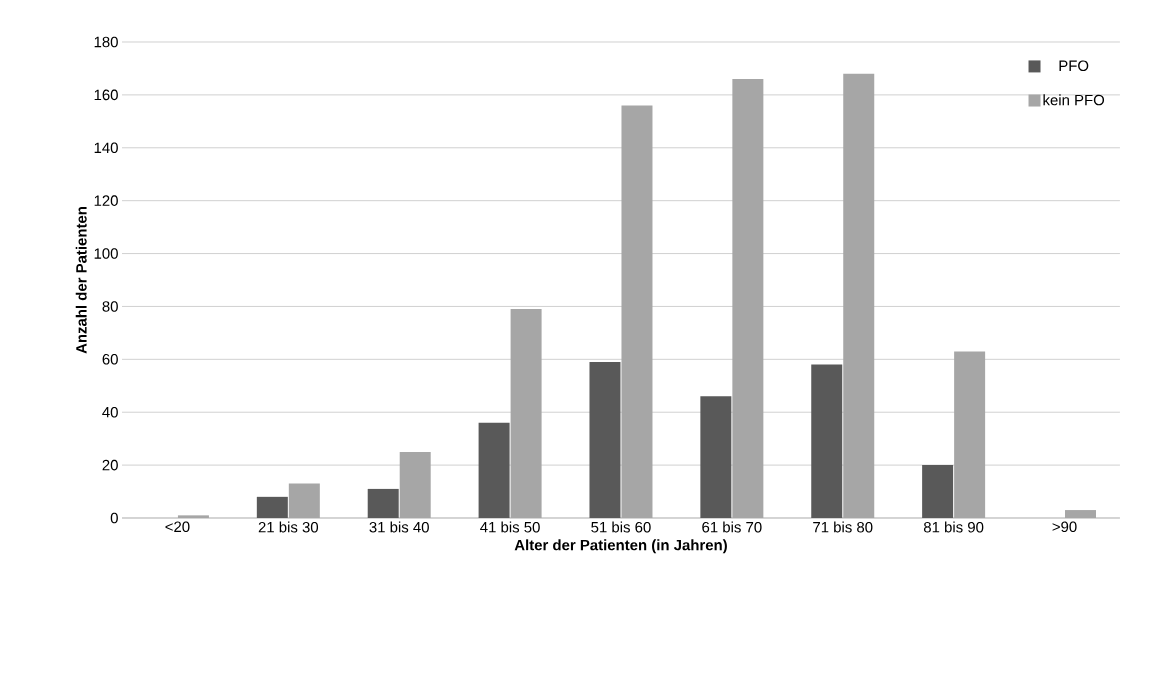 This screenshot has width=1151, height=675. I want to click on x-tick-label: 21 bis 30, so click(288, 527).